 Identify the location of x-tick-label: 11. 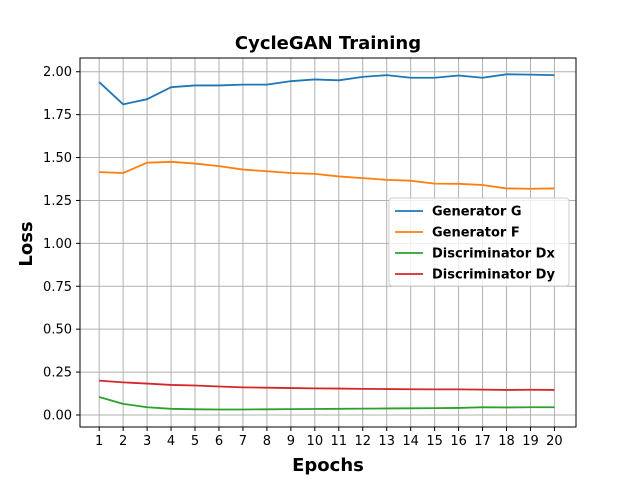
(339, 441).